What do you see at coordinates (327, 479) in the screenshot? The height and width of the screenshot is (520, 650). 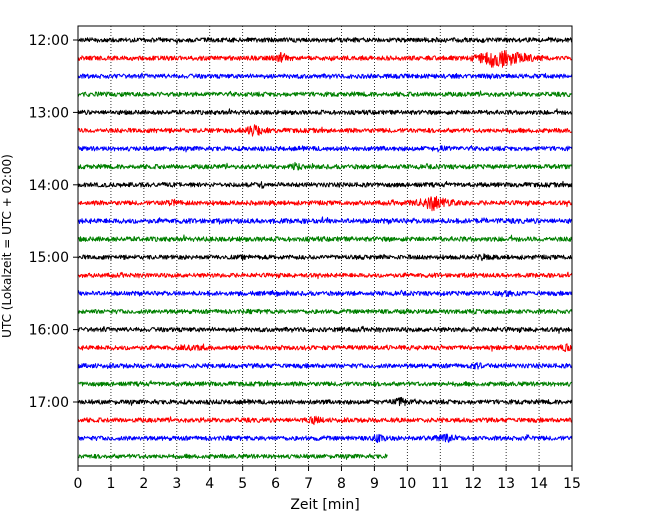 I see `x-axis-ticks: 0 1 2 3 4 5 6 7 8 9 10 11 12 13 14 15` at bounding box center [327, 479].